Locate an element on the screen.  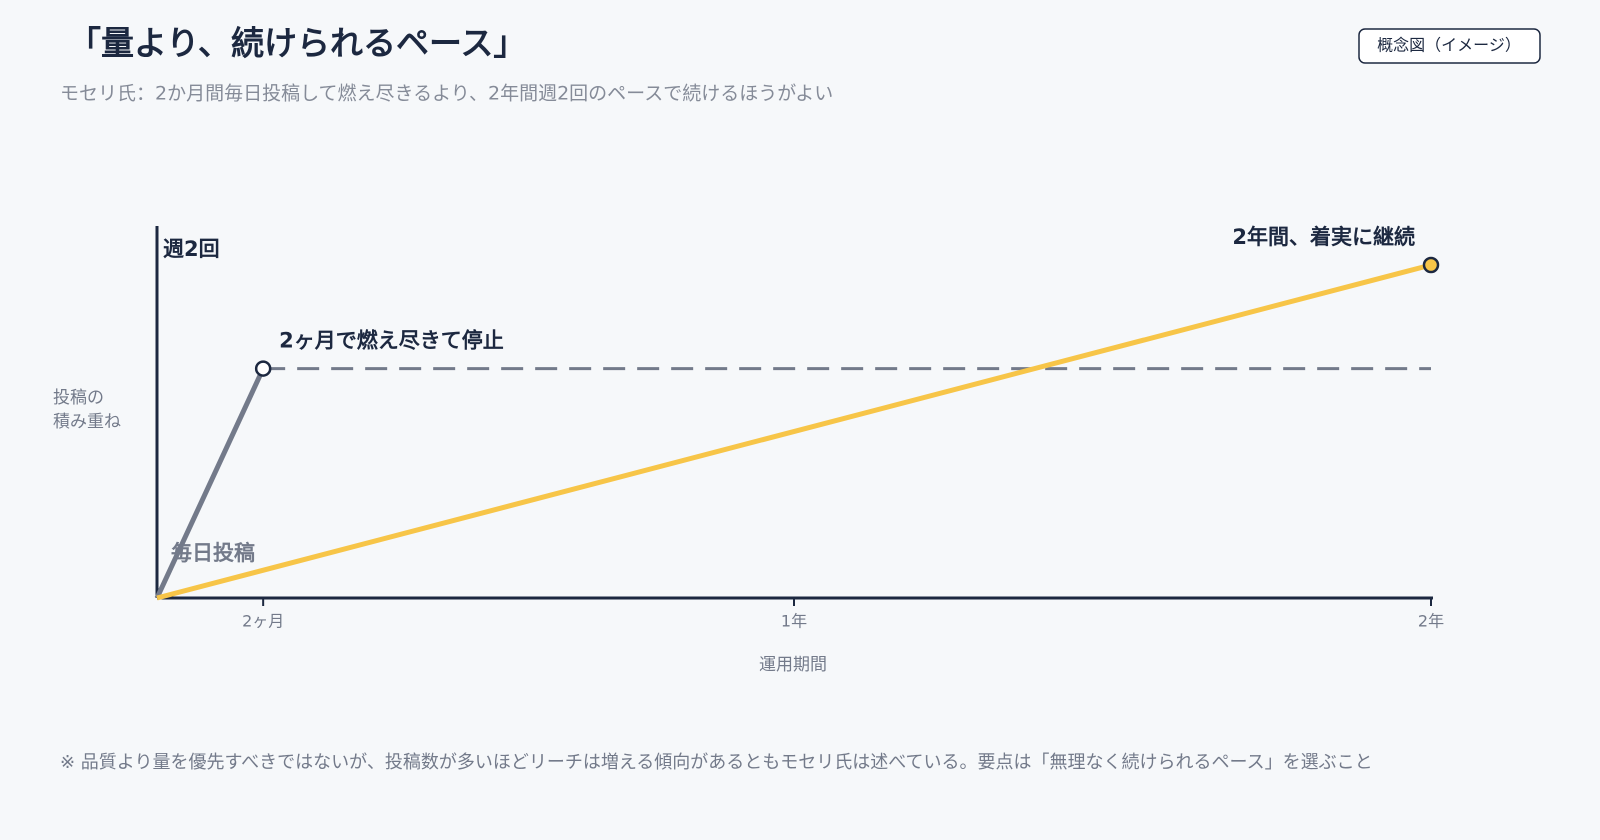
badge: 概念図（イメージ） is located at coordinates (1449, 45).